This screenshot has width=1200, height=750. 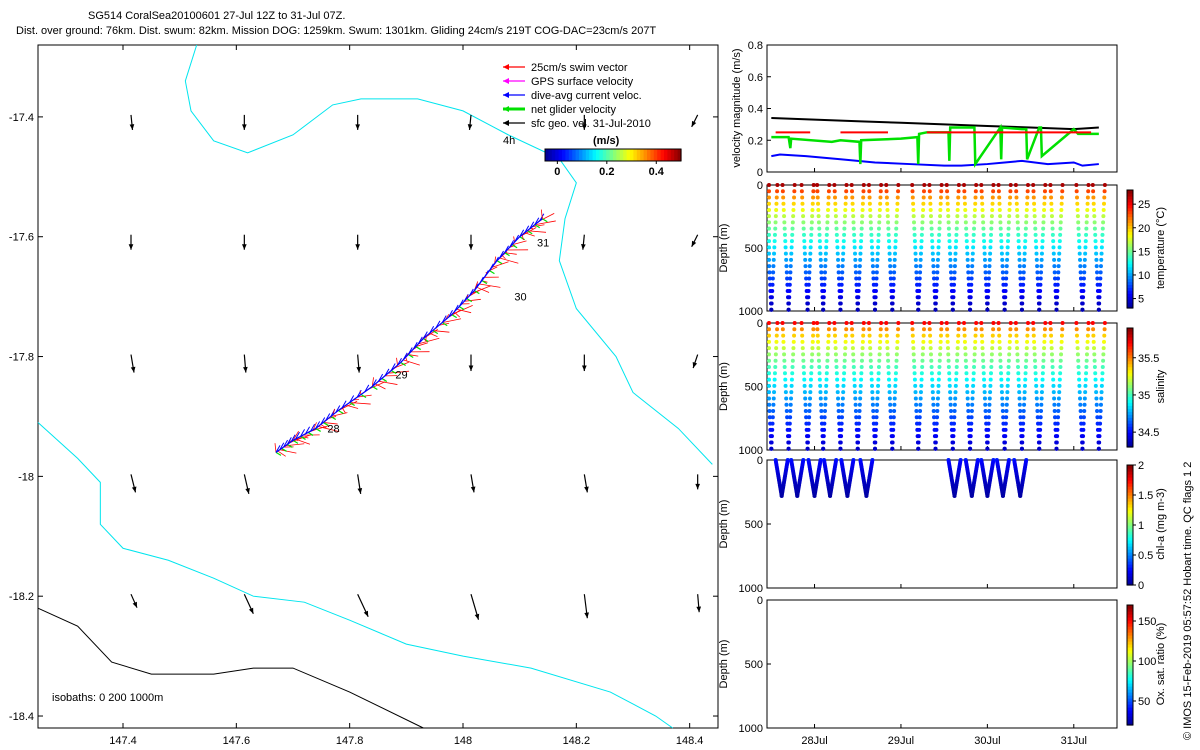 What do you see at coordinates (695, 365) in the screenshot?
I see `sfc-velocity-arrowhead` at bounding box center [695, 365].